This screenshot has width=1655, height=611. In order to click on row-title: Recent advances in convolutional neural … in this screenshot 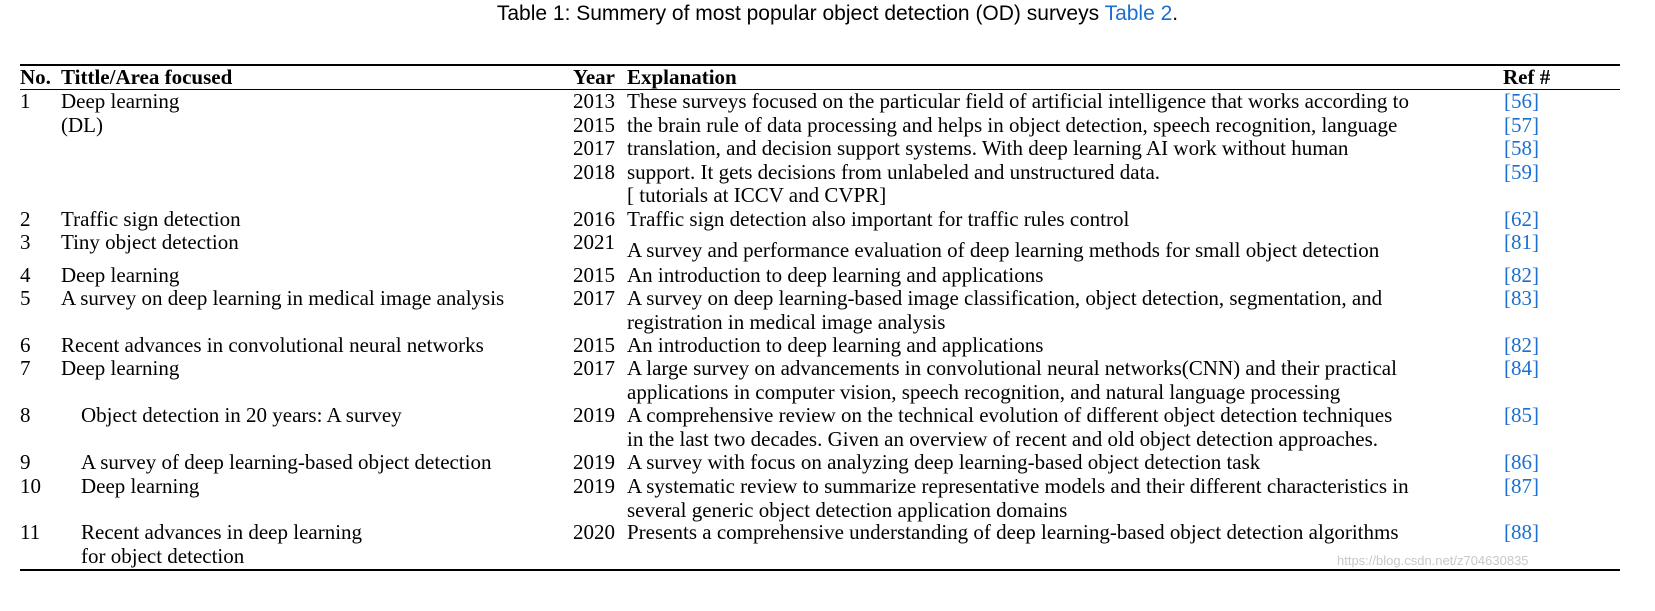, I will do `click(272, 345)`.